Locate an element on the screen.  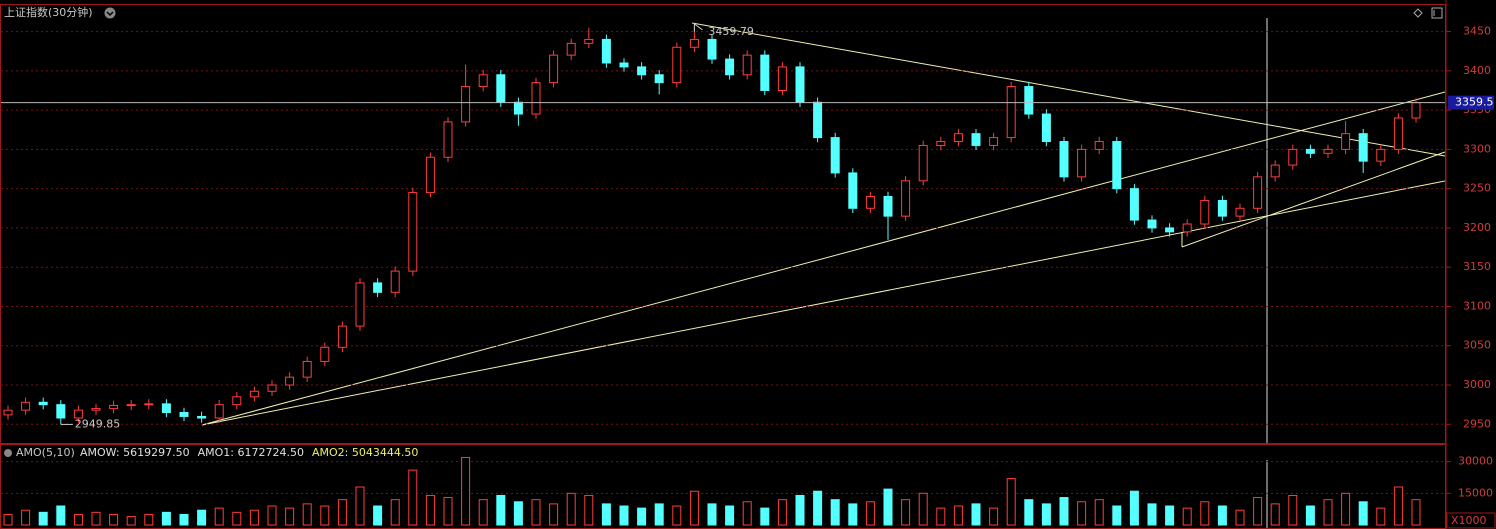
y-tick-label: 3100 is located at coordinates (1477, 305).